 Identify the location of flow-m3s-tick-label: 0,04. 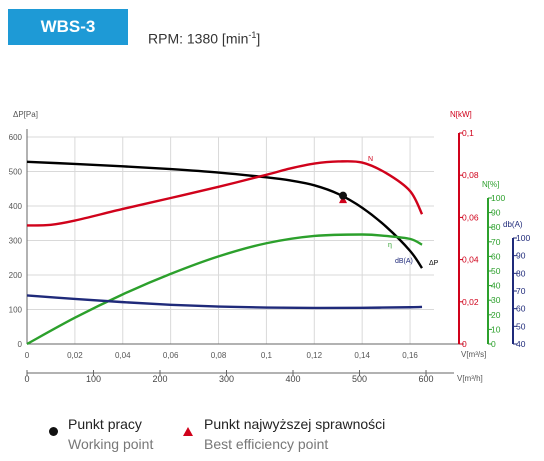
(123, 355).